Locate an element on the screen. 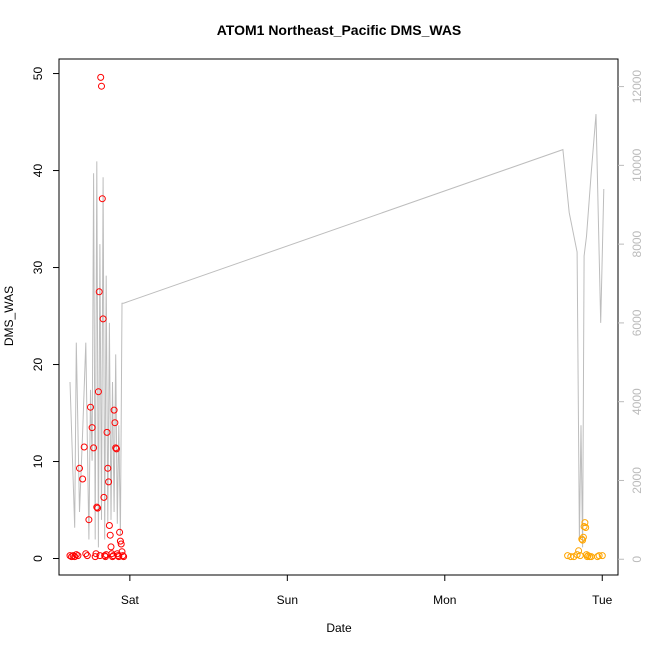 This screenshot has height=650, width=650. y-axis-right: 0 2000 4000 6000 8000 10000 12000 is located at coordinates (631, 316).